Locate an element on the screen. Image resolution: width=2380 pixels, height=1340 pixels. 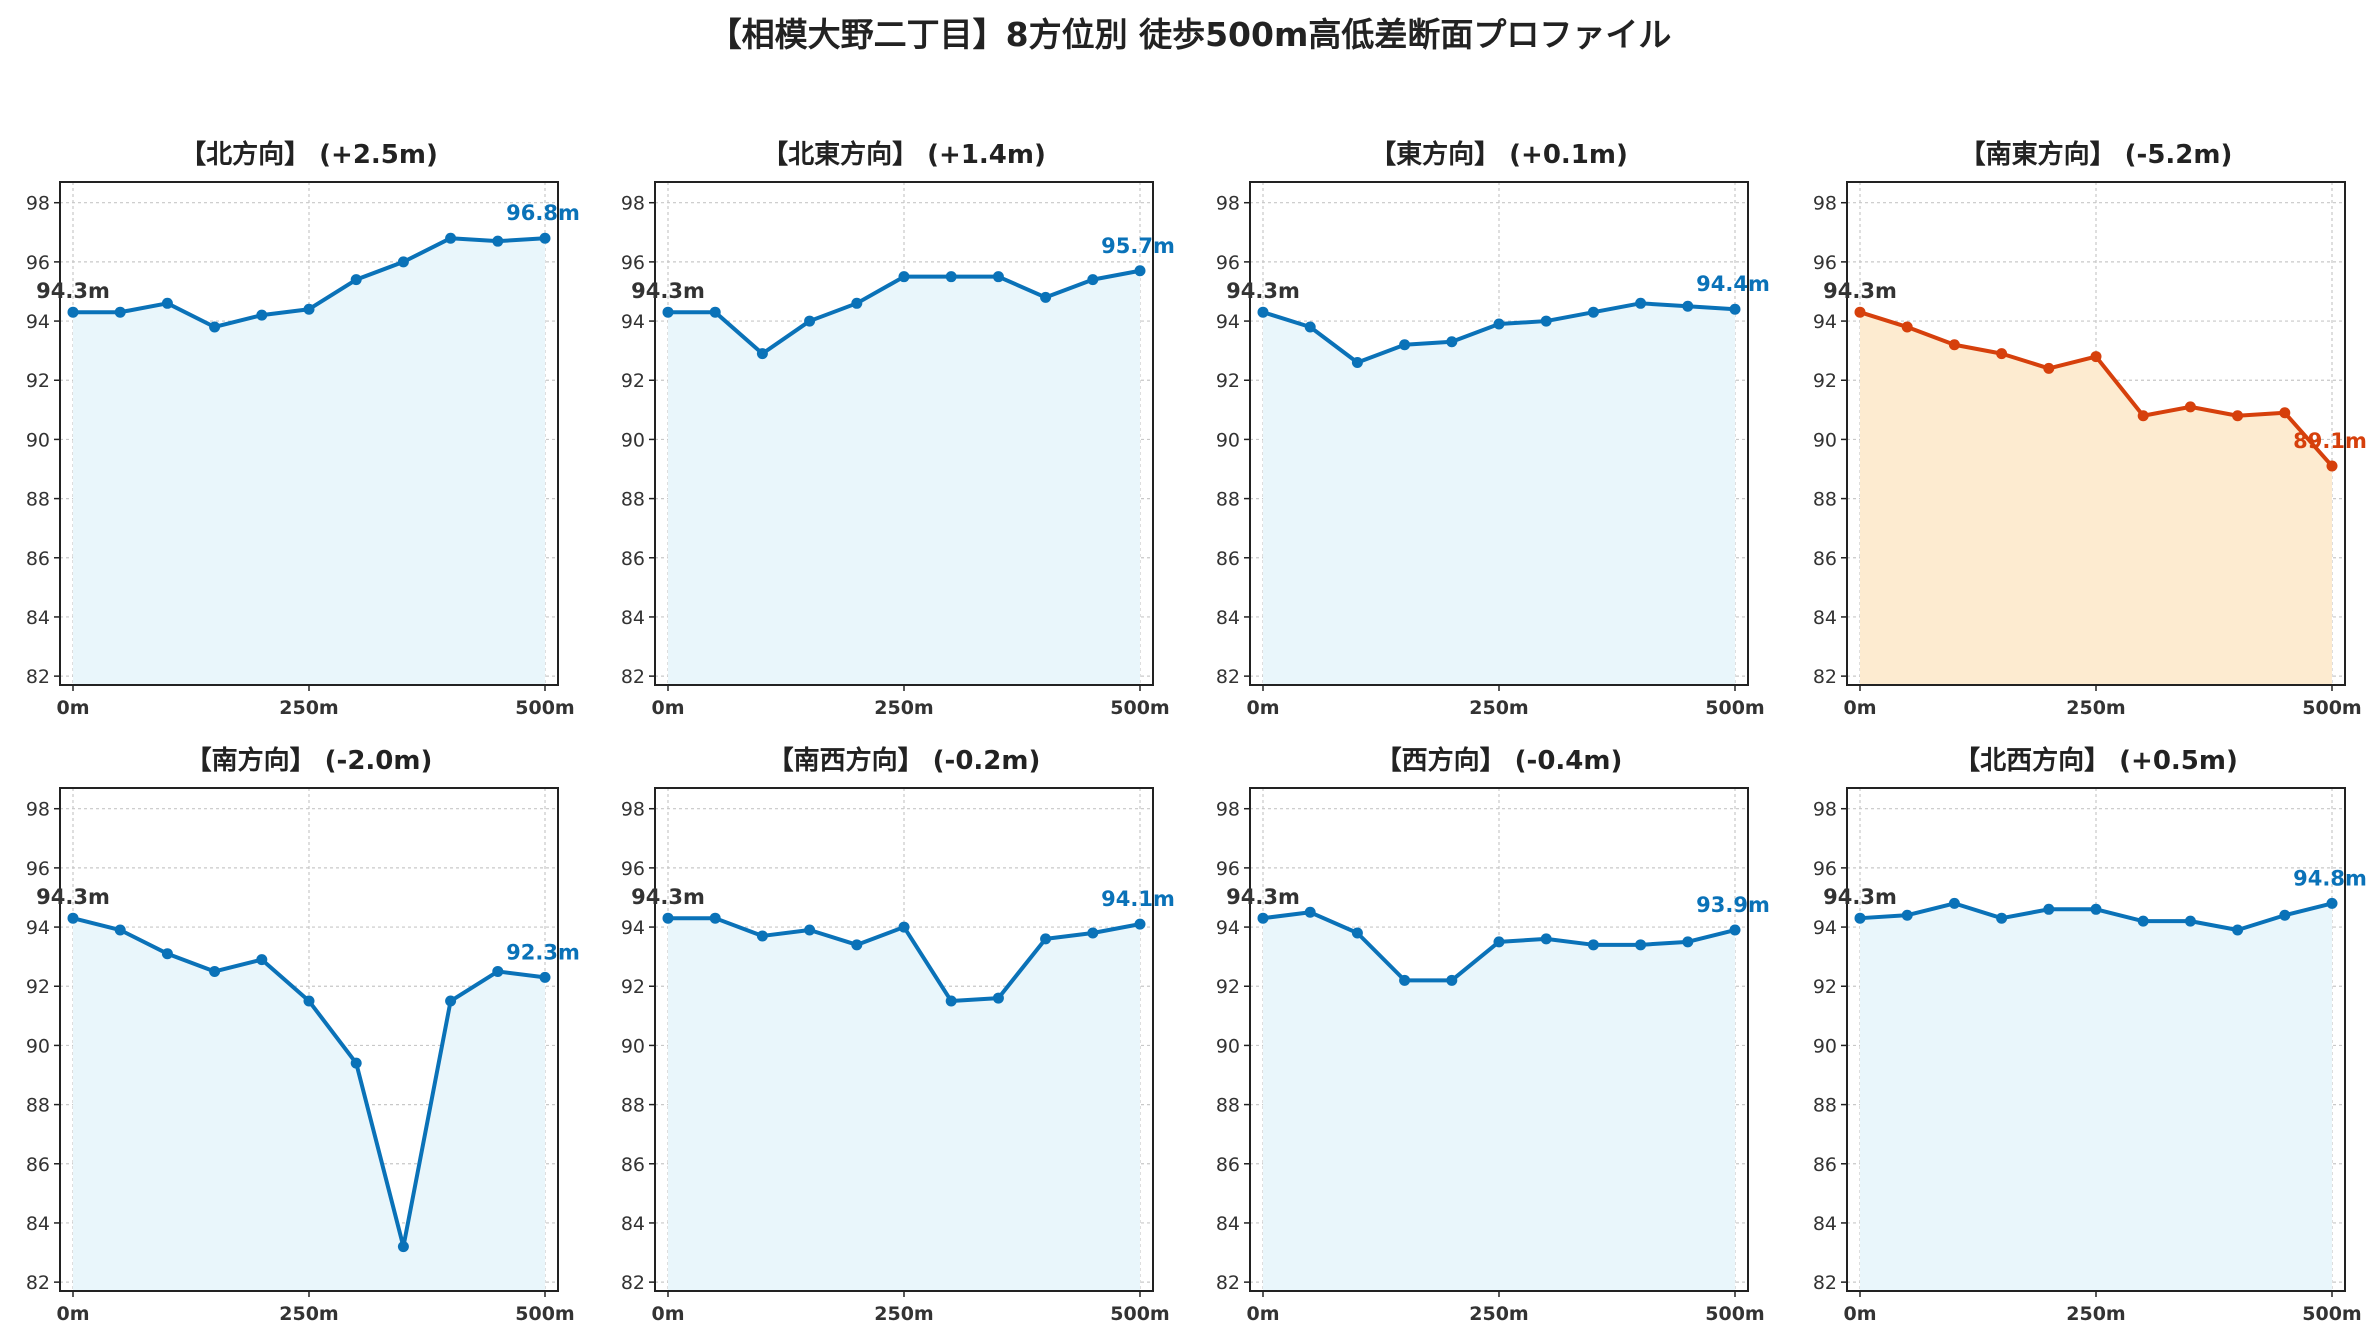
x-tick-label: 250m is located at coordinates (903, 708).